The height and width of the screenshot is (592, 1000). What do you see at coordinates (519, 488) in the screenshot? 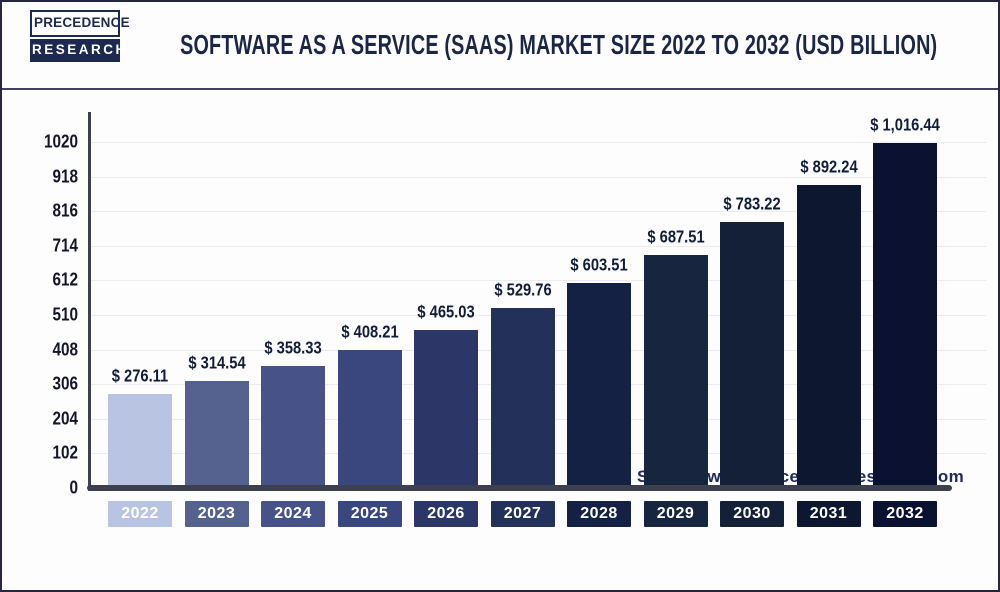
I see `x-axis-line` at bounding box center [519, 488].